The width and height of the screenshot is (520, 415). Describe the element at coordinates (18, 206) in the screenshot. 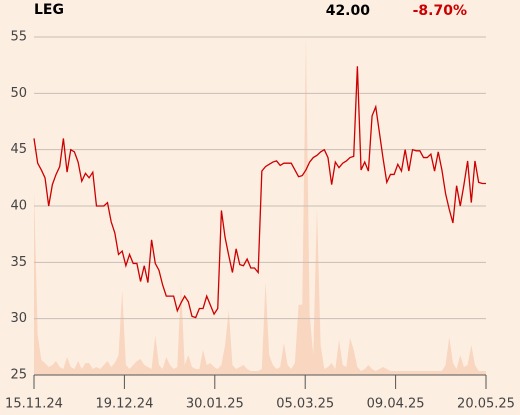

I see `y-tick-label: 40` at that location.